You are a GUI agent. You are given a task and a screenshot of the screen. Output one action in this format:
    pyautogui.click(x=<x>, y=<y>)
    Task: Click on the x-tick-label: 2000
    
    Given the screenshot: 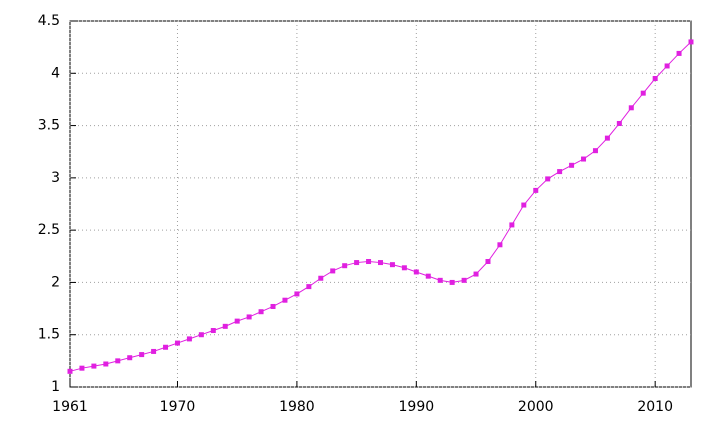 What is the action you would take?
    pyautogui.click(x=536, y=407)
    